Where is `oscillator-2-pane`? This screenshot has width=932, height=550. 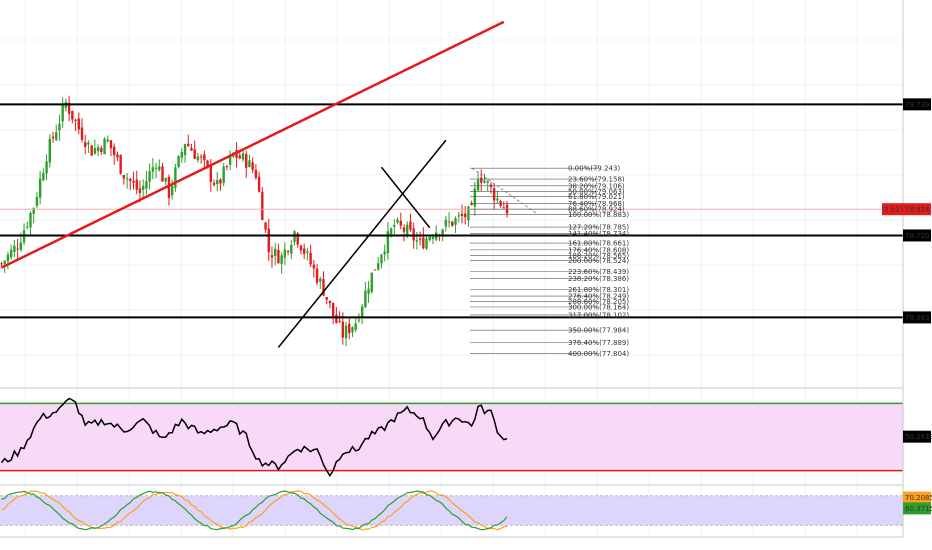 oscillator-2-pane is located at coordinates (451, 510).